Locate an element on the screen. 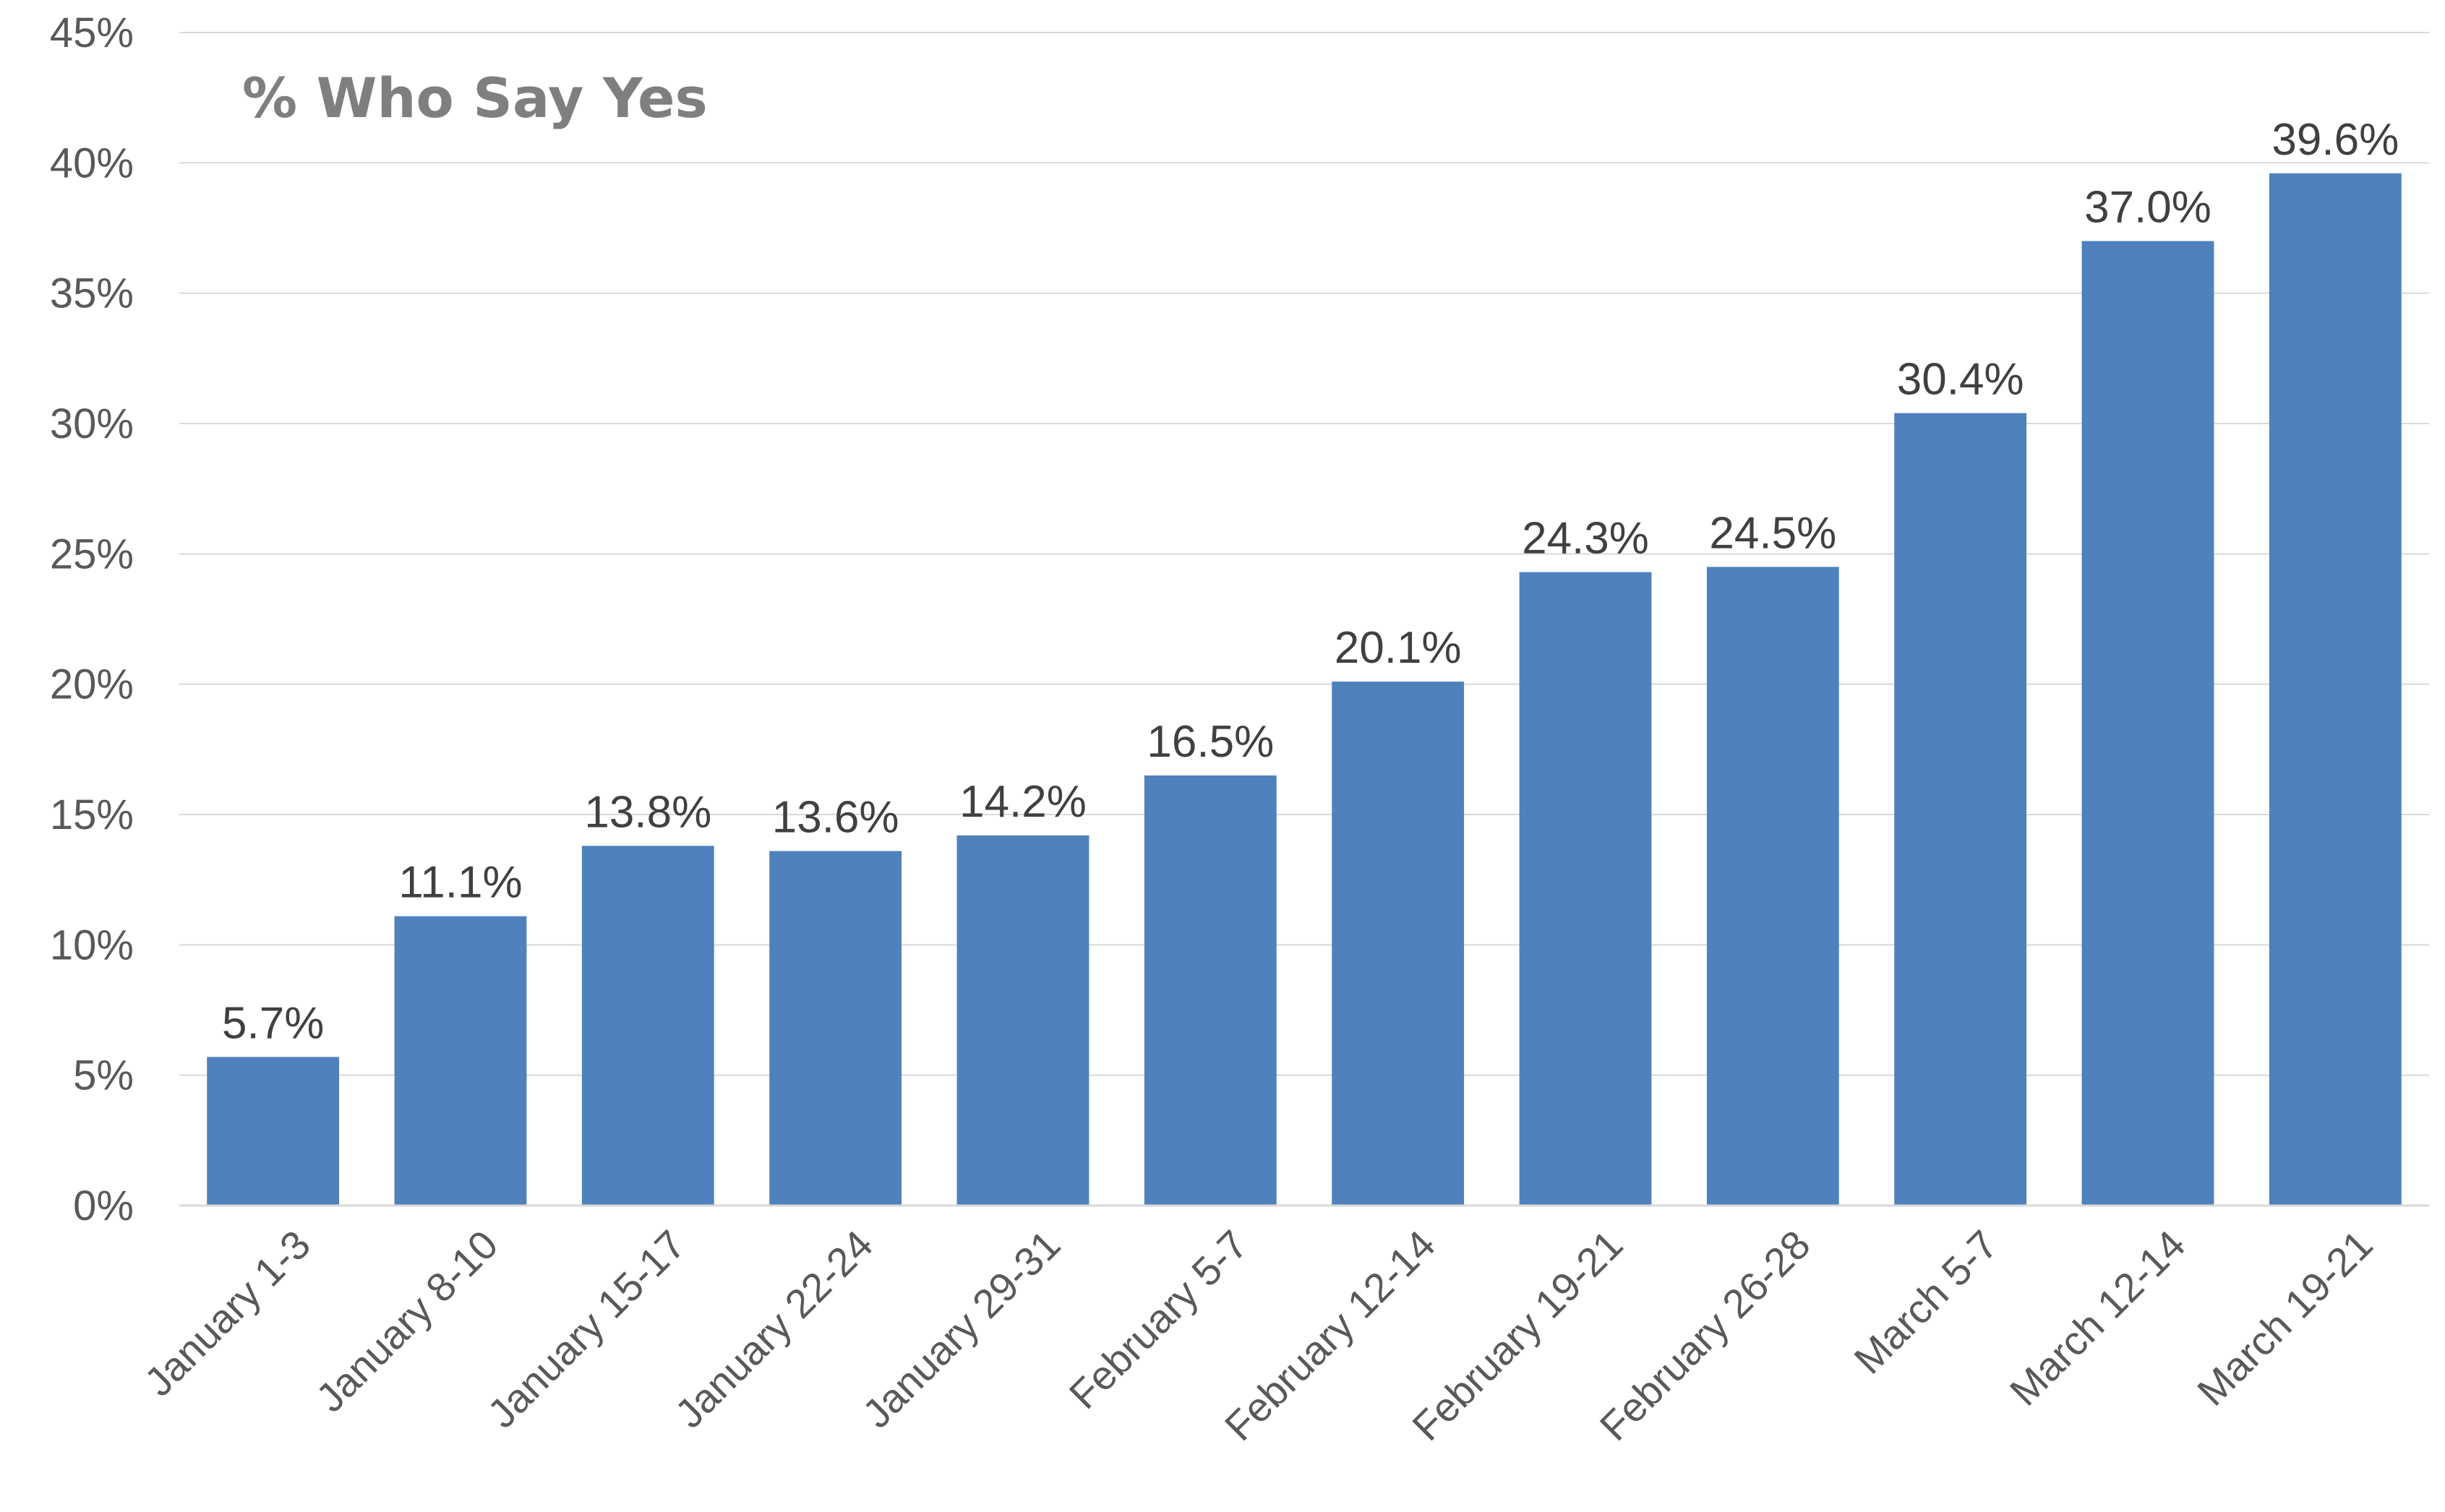 The width and height of the screenshot is (2445, 1512). y-tick-label: 35% is located at coordinates (92, 293).